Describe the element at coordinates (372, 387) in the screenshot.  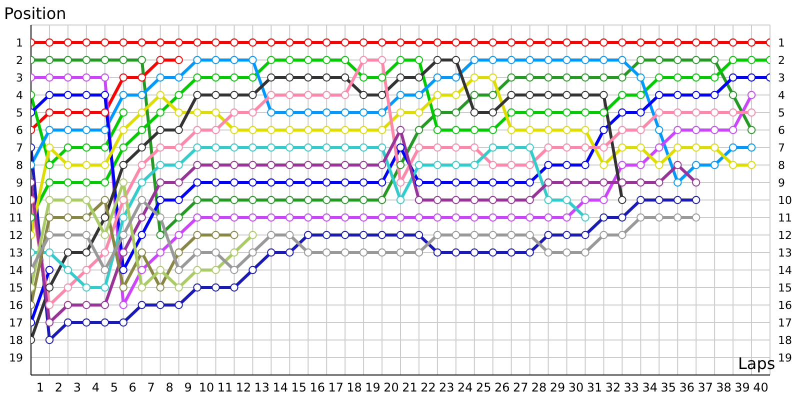
I see `x-tick-label: 19` at that location.